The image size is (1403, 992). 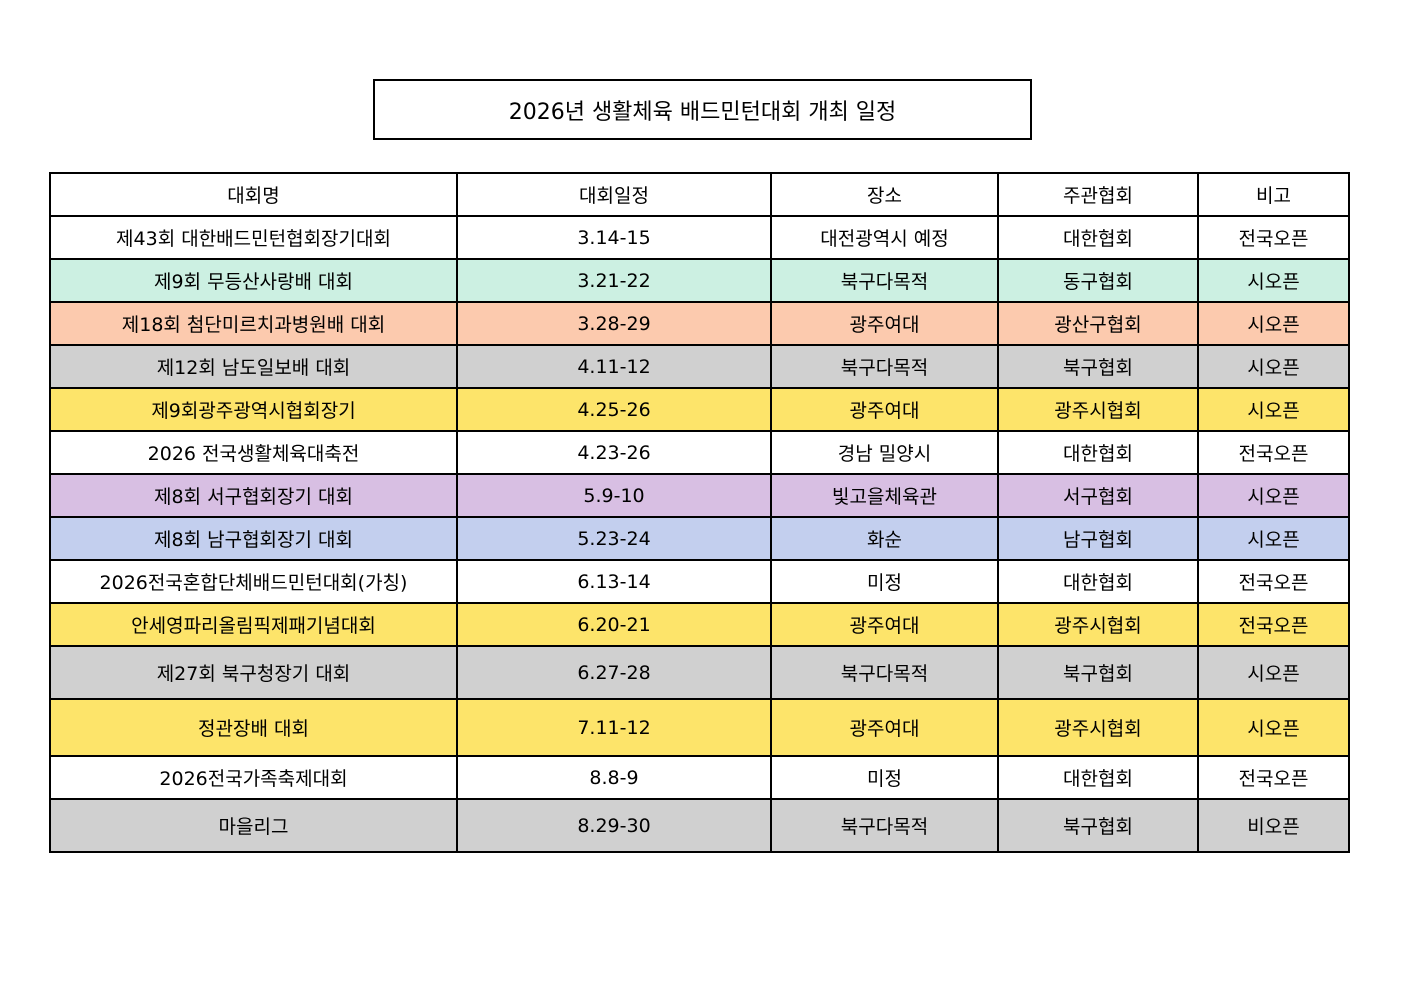 I want to click on cell: 6.27-28, so click(x=614, y=672).